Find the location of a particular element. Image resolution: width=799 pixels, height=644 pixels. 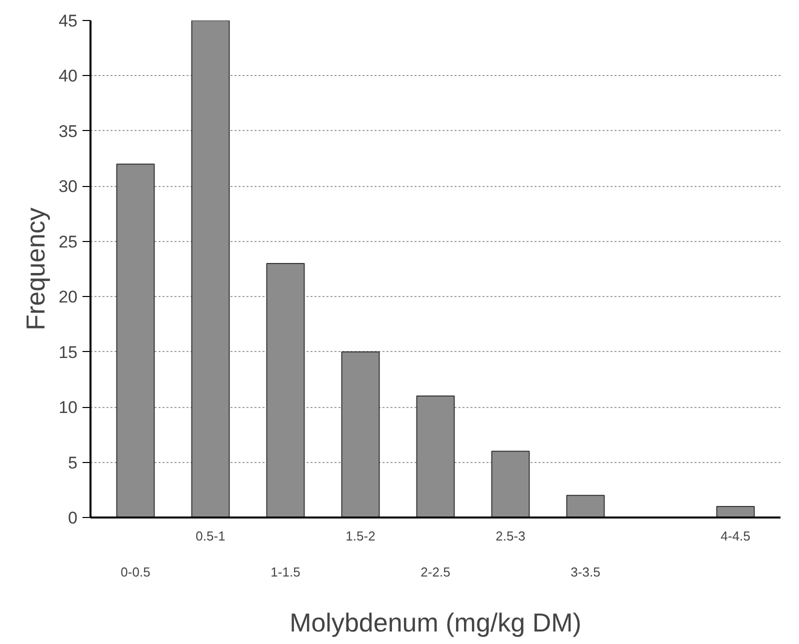

y-tick-label: 35 is located at coordinates (68, 131).